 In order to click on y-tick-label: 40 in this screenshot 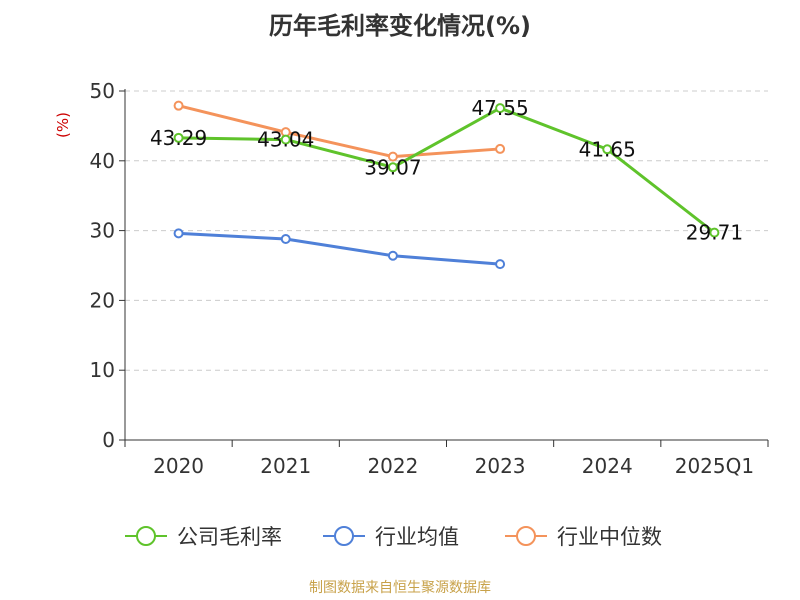, I will do `click(102, 161)`.